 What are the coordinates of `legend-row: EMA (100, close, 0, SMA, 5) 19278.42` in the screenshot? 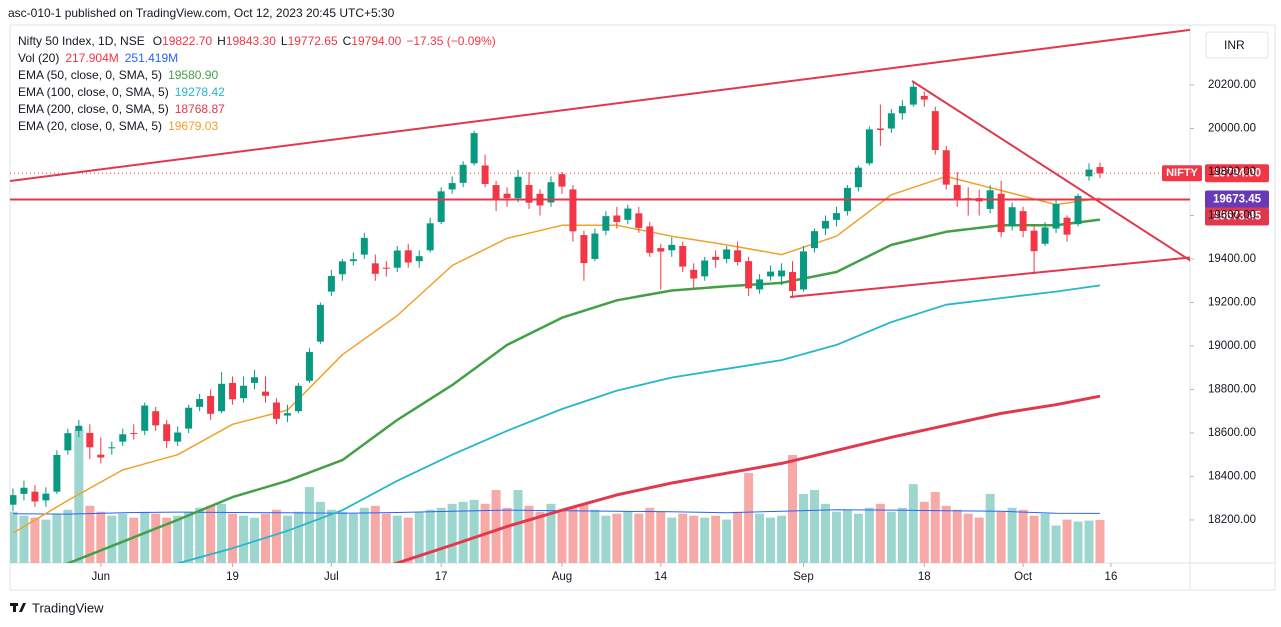 It's located at (121, 92).